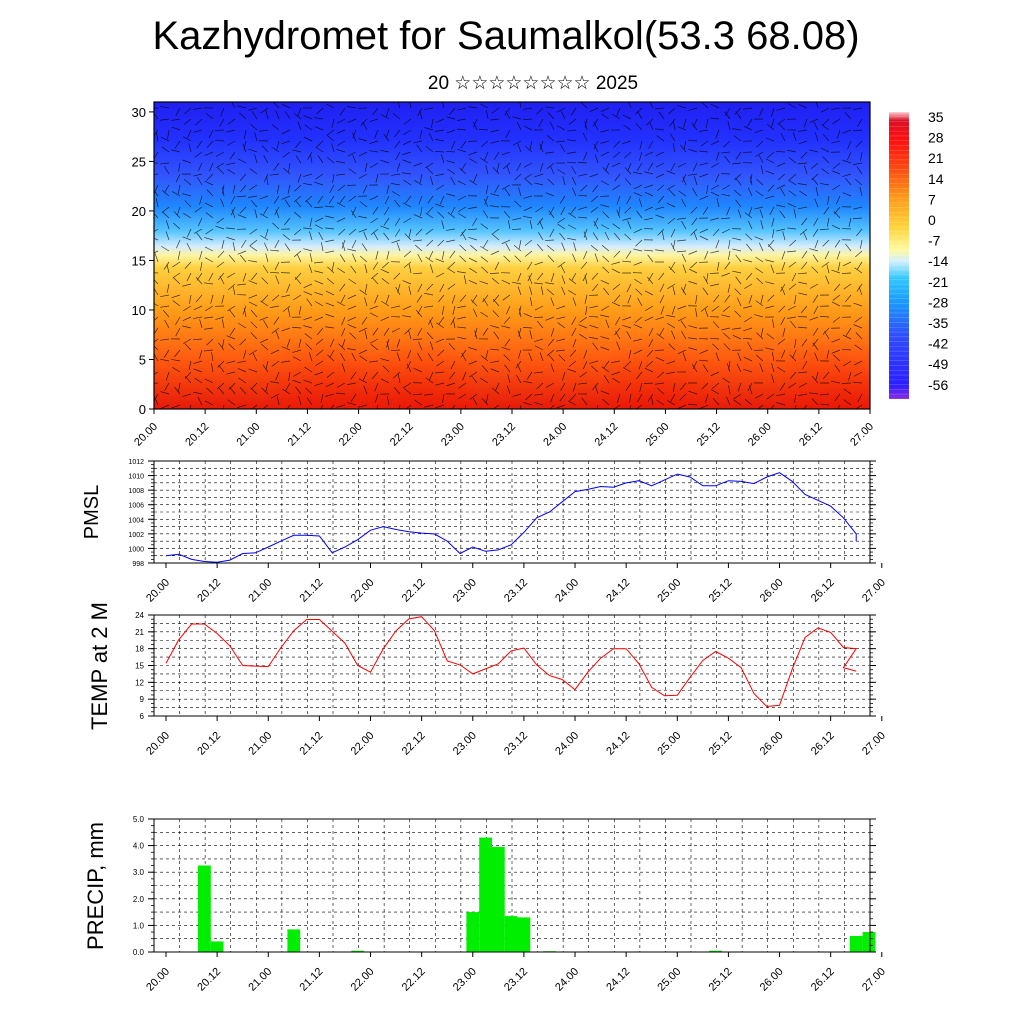  Describe the element at coordinates (533, 83) in the screenshot. I see `chart-subtitle: 20 ☆☆☆☆☆☆☆☆ 2025` at that location.